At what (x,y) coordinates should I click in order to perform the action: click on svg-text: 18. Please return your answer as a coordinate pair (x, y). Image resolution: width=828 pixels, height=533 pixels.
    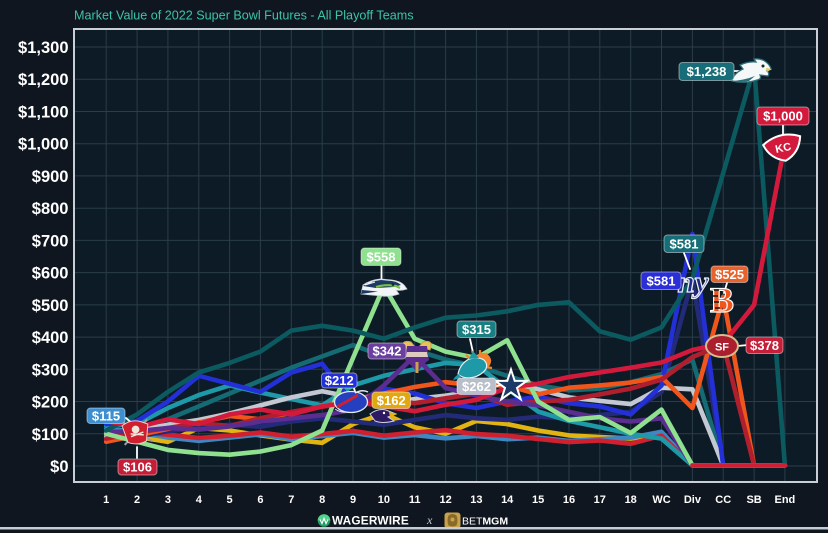
    Looking at the image, I should click on (631, 500).